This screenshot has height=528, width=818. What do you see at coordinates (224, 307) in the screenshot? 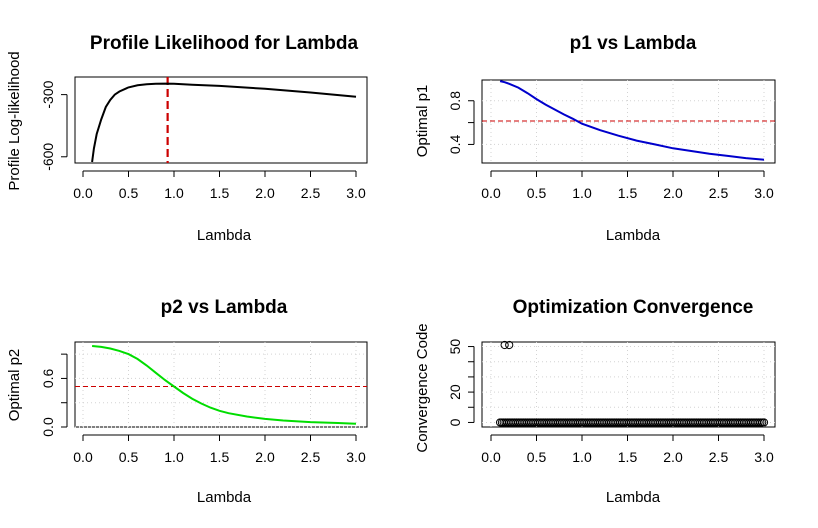
I see `chart-title: p2 vs Lambda` at bounding box center [224, 307].